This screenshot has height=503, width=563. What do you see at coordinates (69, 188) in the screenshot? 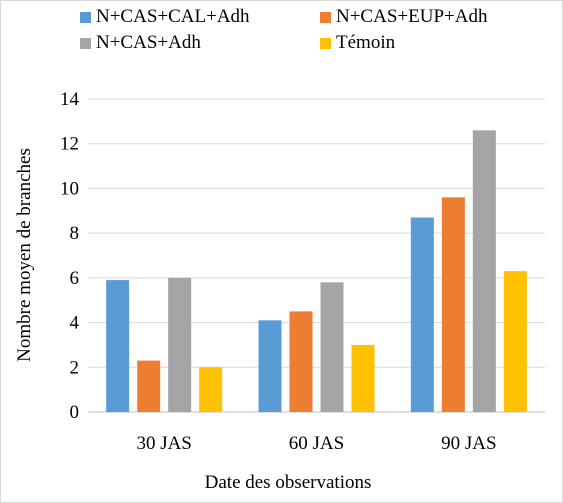
I see `y-tick-label: 10` at bounding box center [69, 188].